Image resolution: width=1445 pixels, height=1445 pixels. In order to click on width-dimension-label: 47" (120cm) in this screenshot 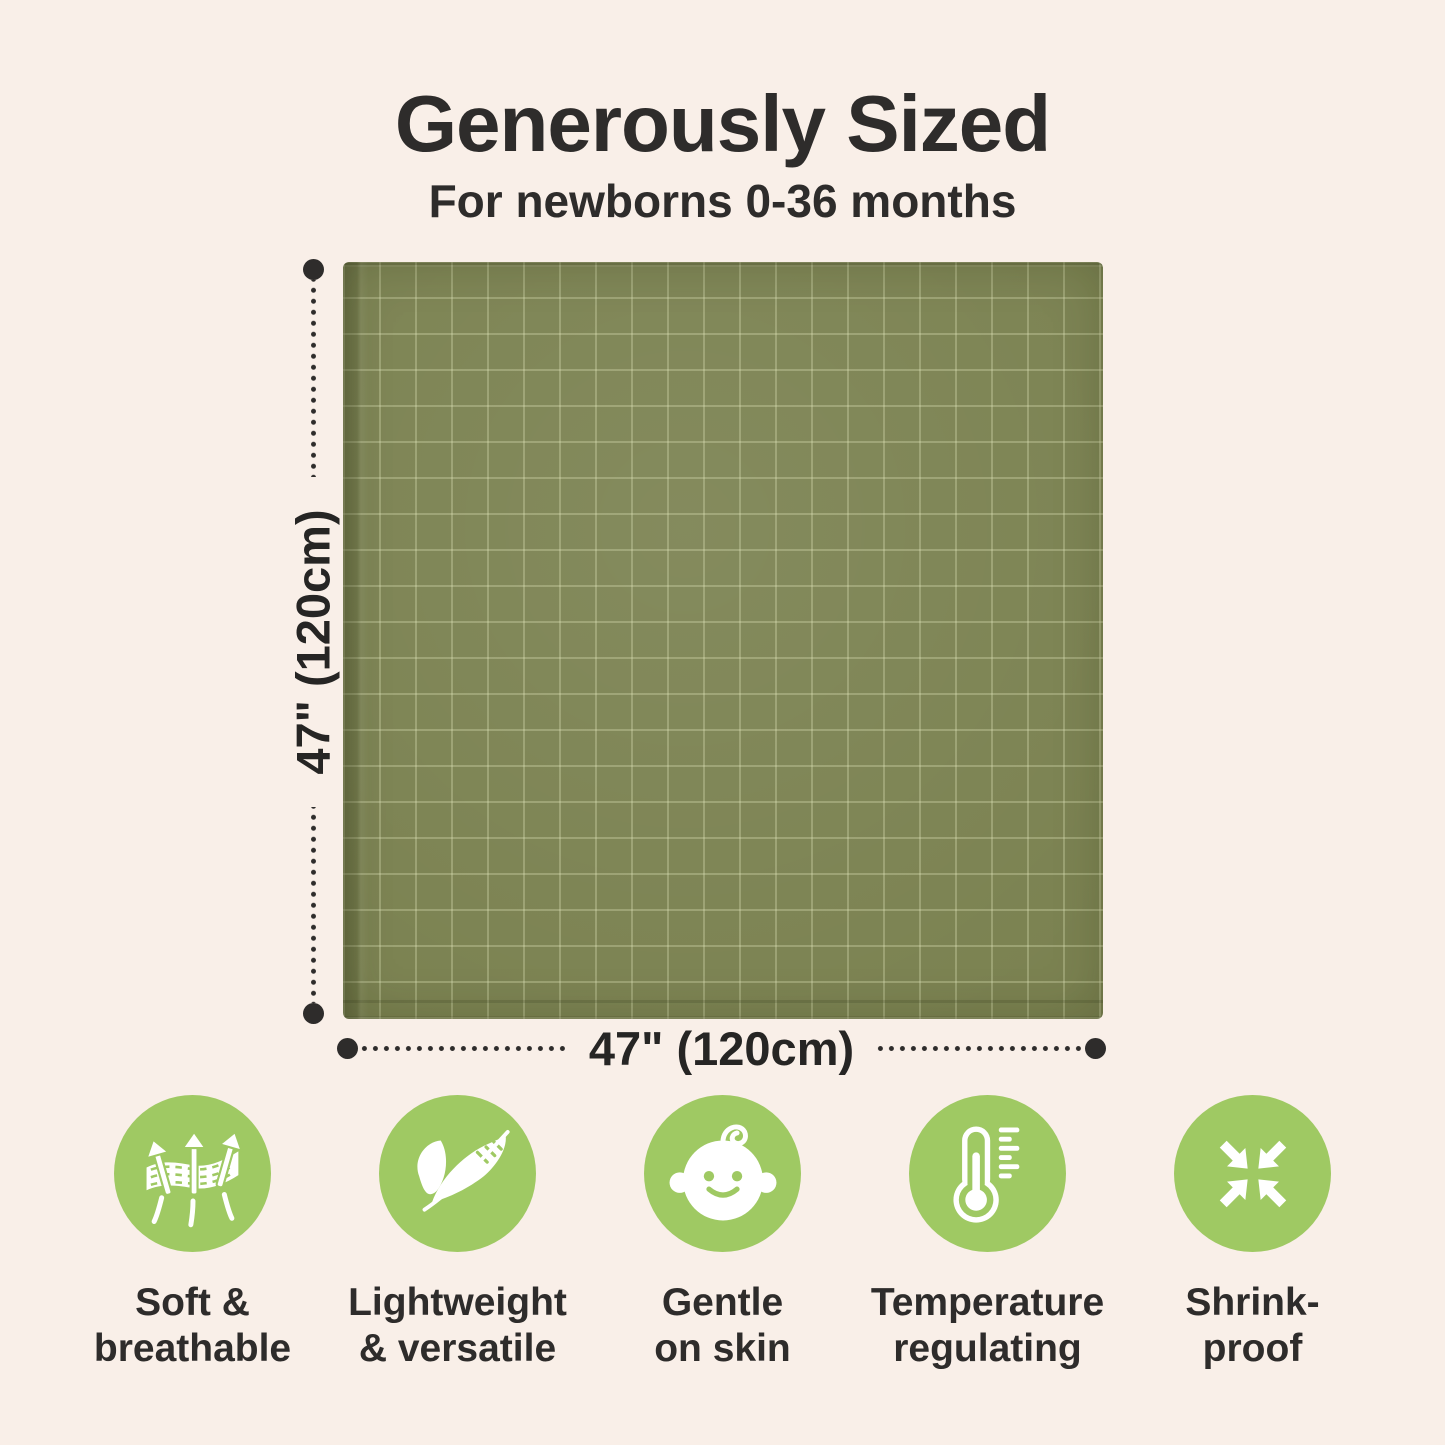, I will do `click(721, 1048)`.